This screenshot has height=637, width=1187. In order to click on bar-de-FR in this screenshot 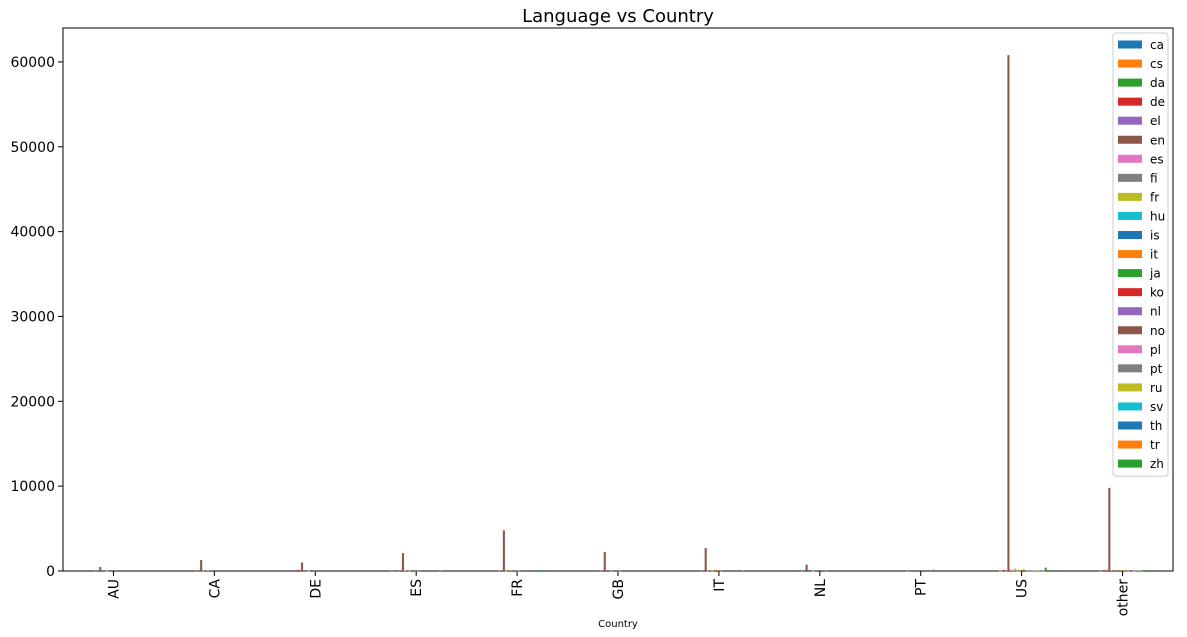, I will do `click(499, 571)`.